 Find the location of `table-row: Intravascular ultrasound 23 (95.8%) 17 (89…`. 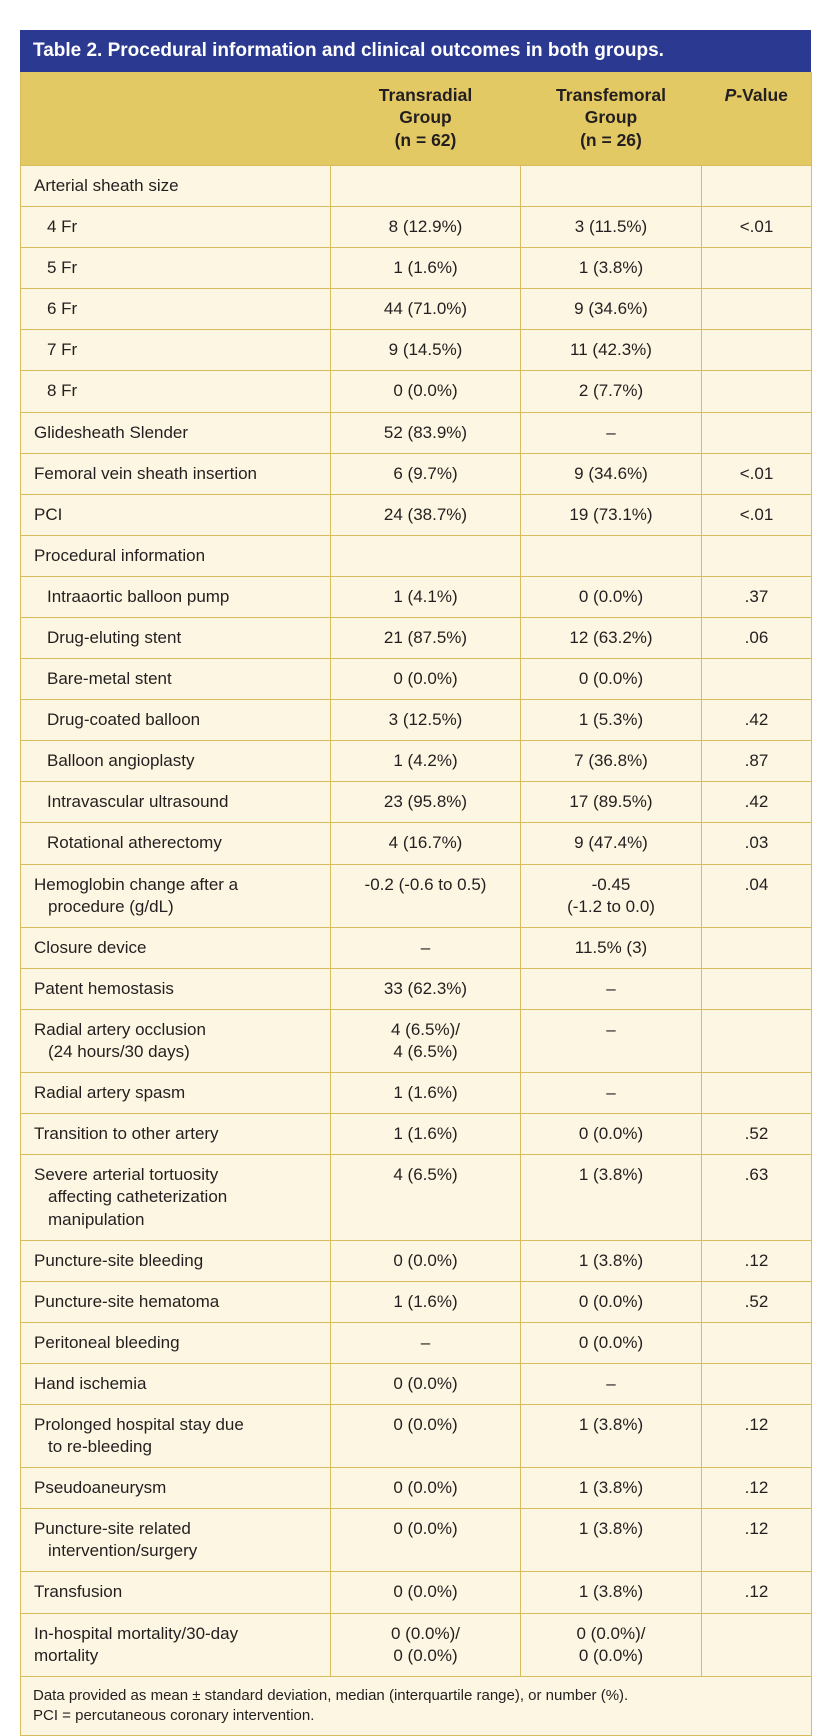

table-row: Intravascular ultrasound 23 (95.8%) 17 (89… is located at coordinates (416, 802).